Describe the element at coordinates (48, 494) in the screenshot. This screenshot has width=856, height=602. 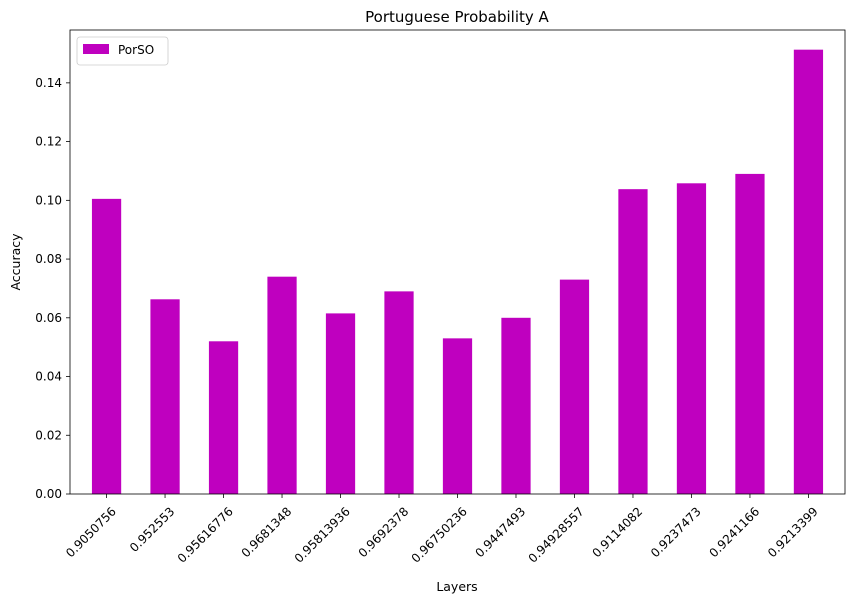
I see `y-tick-label: 0.00` at that location.